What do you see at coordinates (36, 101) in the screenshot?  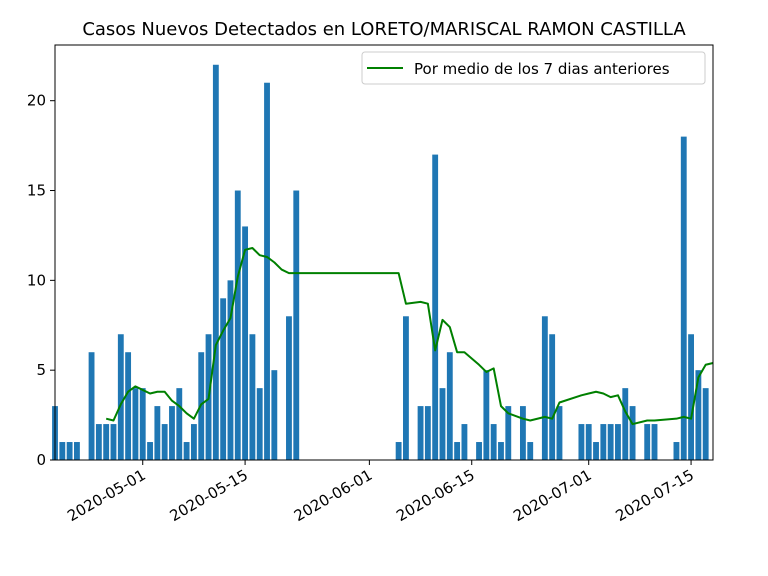 I see `y-tick-label: 20` at bounding box center [36, 101].